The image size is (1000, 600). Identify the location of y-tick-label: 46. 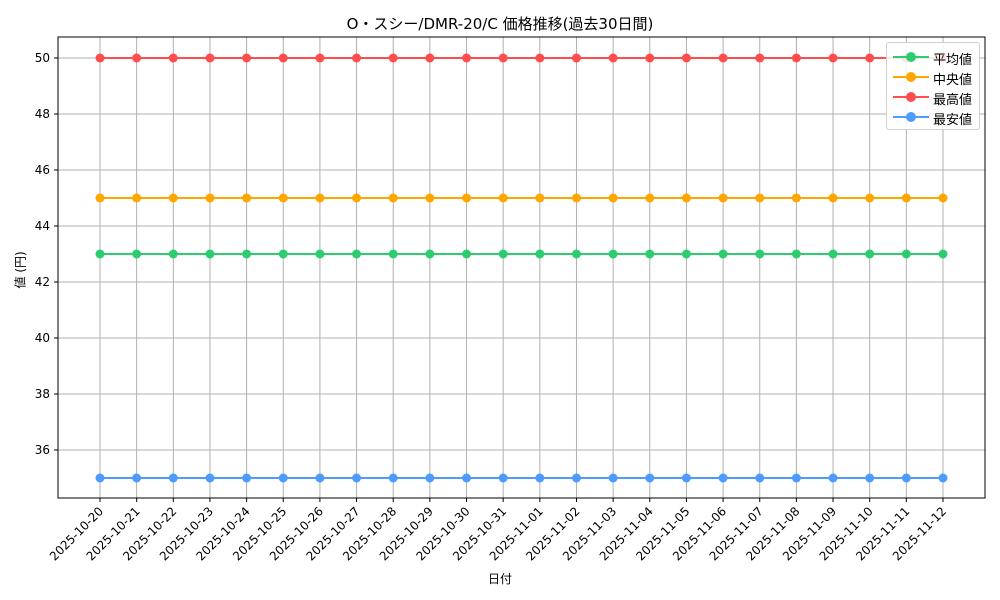
(42, 170).